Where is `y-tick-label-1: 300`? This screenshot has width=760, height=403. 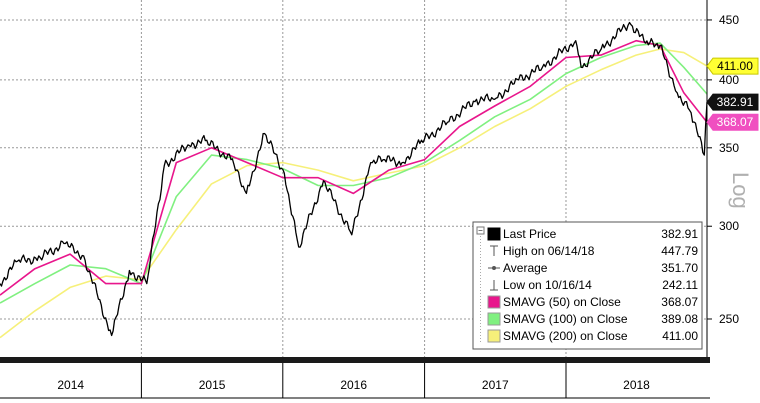
y-tick-label-1: 300 is located at coordinates (729, 226).